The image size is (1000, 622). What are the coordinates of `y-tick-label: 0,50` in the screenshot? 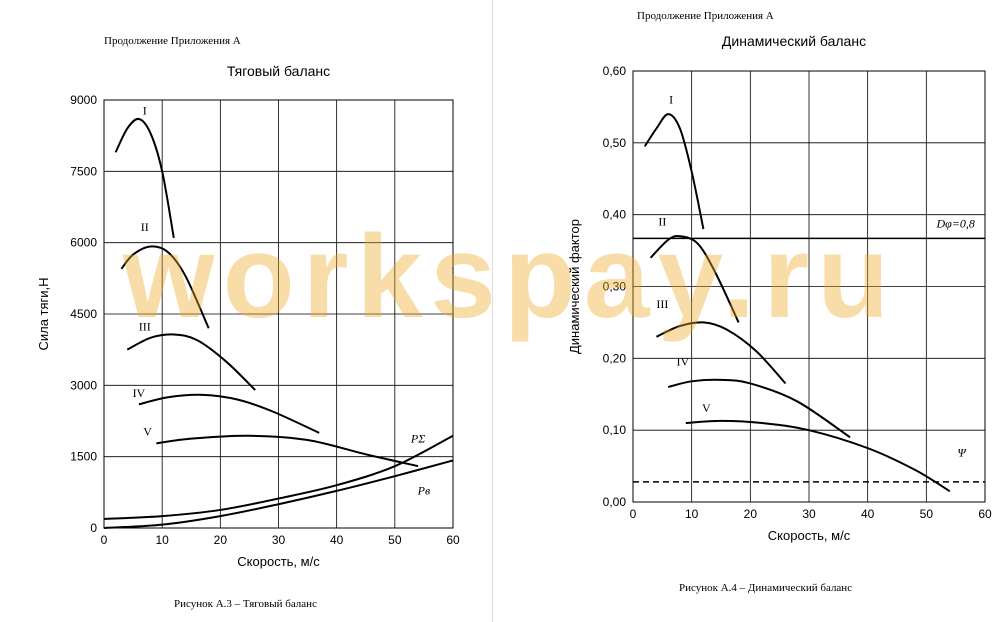 It's located at (615, 143).